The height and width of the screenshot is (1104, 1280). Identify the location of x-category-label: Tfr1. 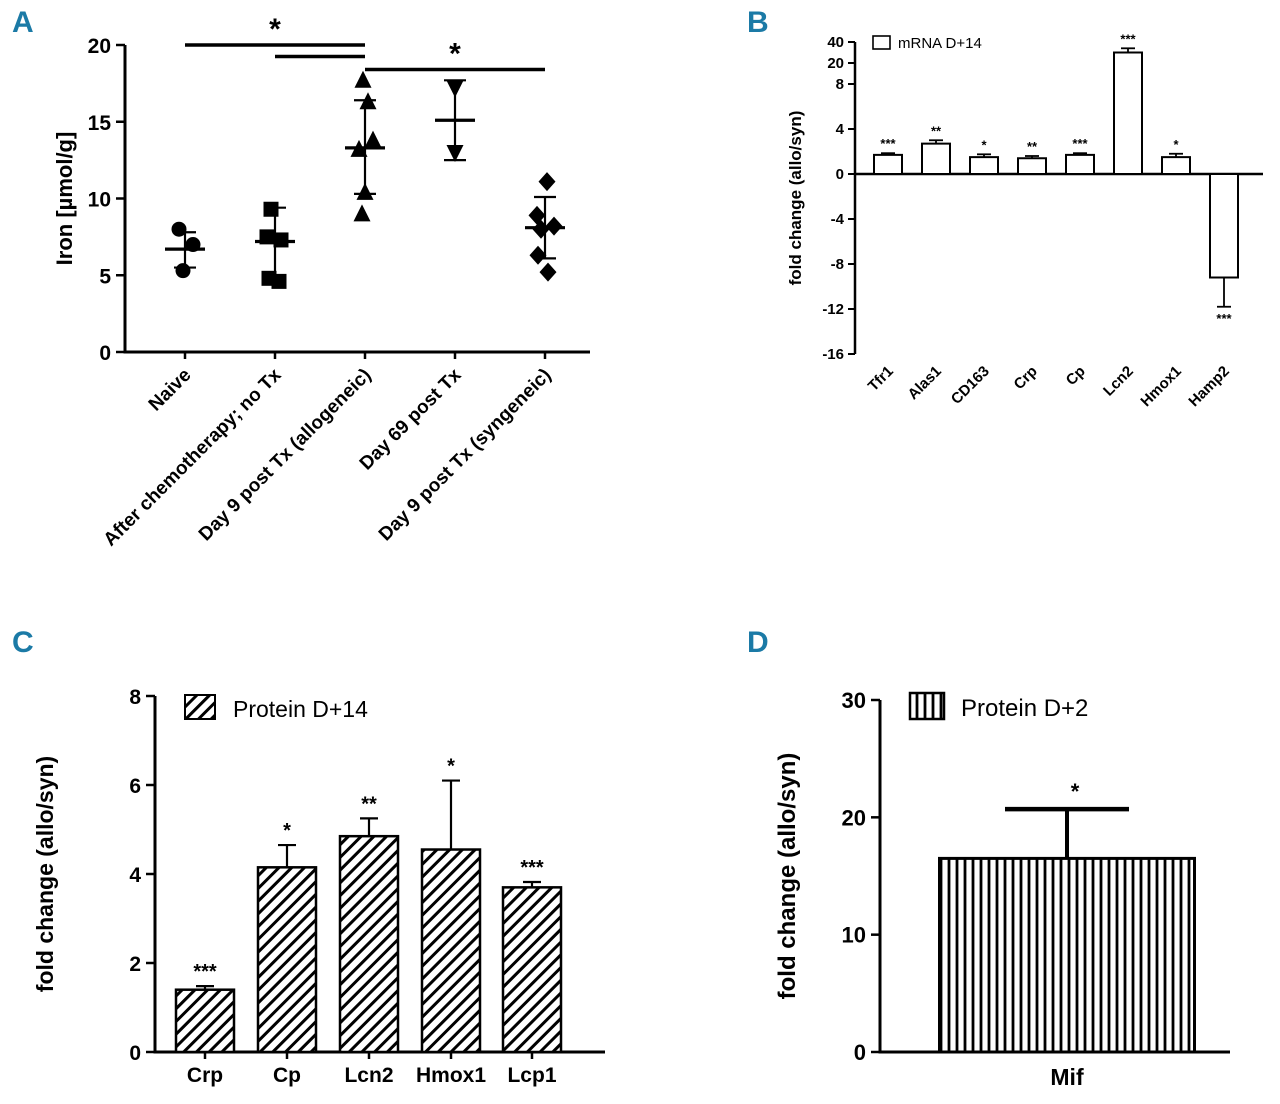
(881, 379).